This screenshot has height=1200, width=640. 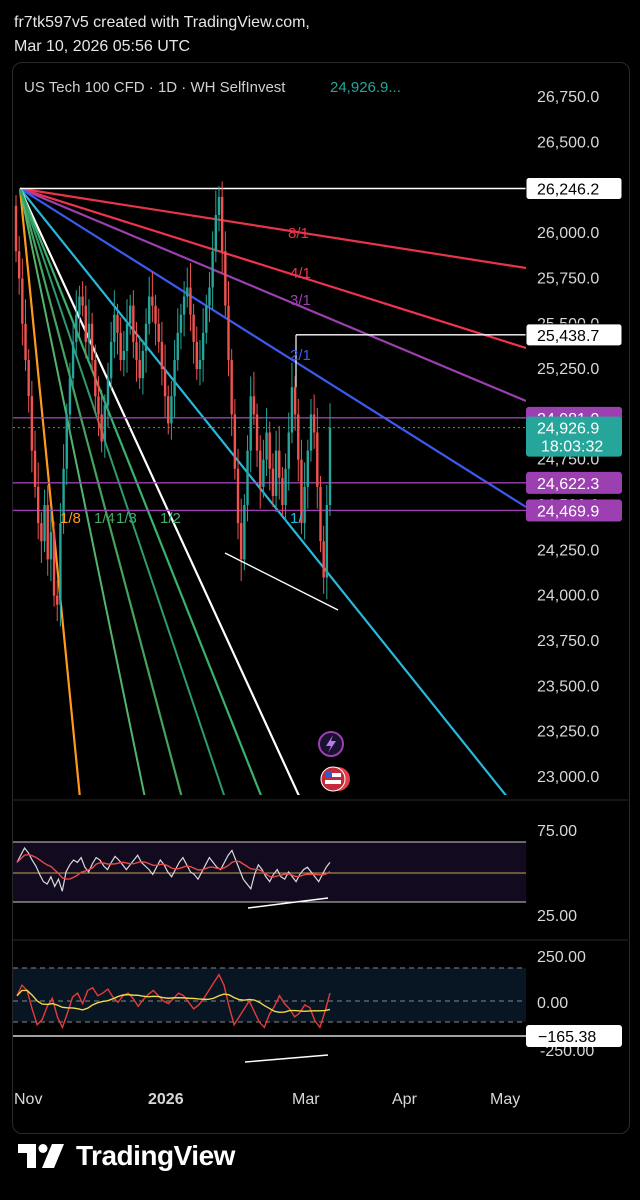 I want to click on chart-author-line: fr7tk597v5 created with TradingView.com,, so click(x=162, y=22).